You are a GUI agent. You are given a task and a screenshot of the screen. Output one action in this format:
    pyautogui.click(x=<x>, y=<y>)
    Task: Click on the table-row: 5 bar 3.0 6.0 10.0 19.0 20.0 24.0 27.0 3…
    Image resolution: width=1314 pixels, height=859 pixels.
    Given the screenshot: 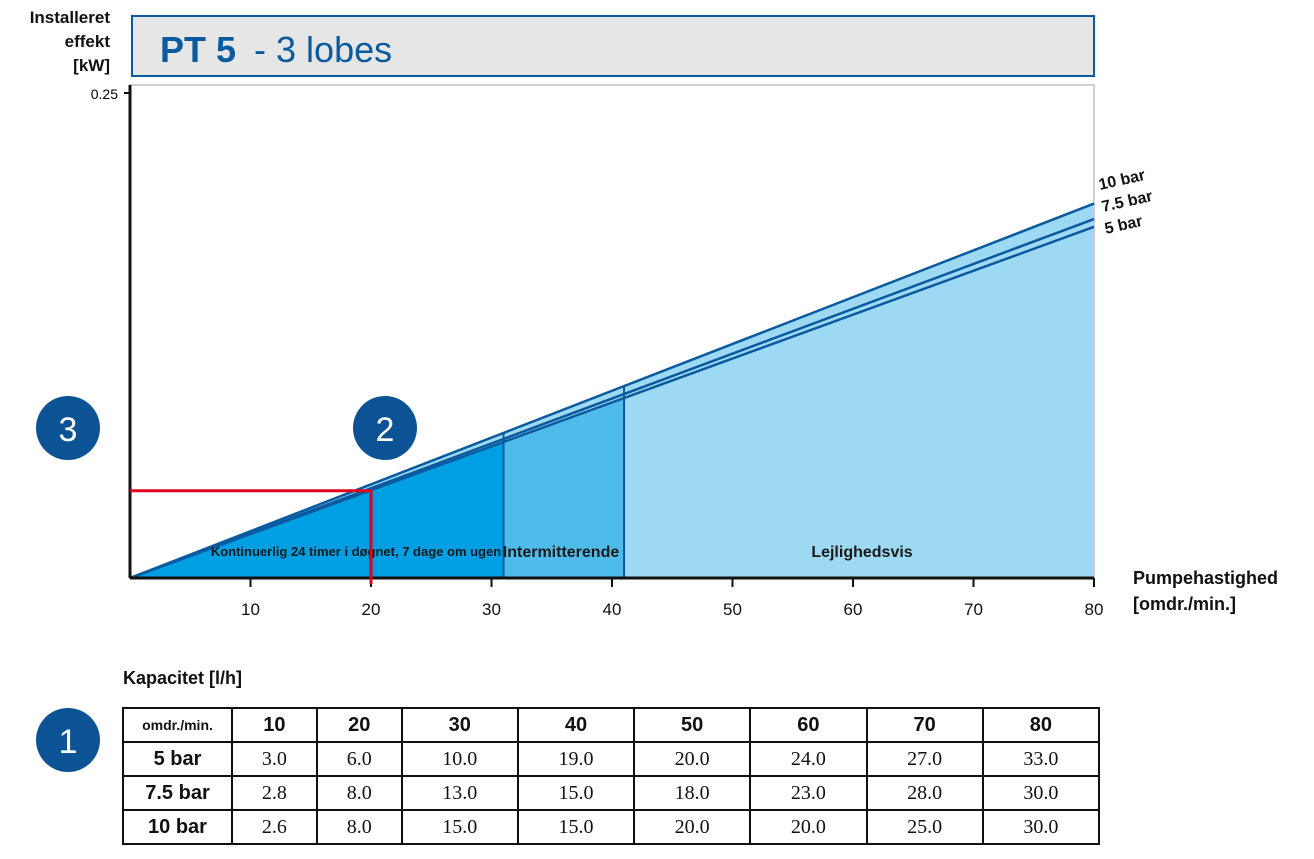 What is the action you would take?
    pyautogui.click(x=611, y=759)
    